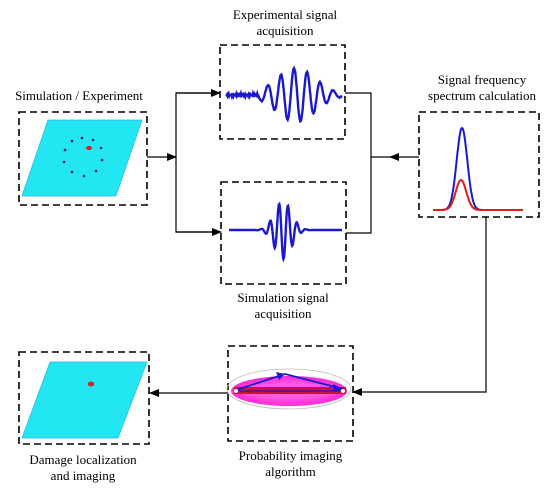 This screenshot has height=490, width=550. I want to click on spectrum-title-line2: spectrum calculation, so click(482, 95).